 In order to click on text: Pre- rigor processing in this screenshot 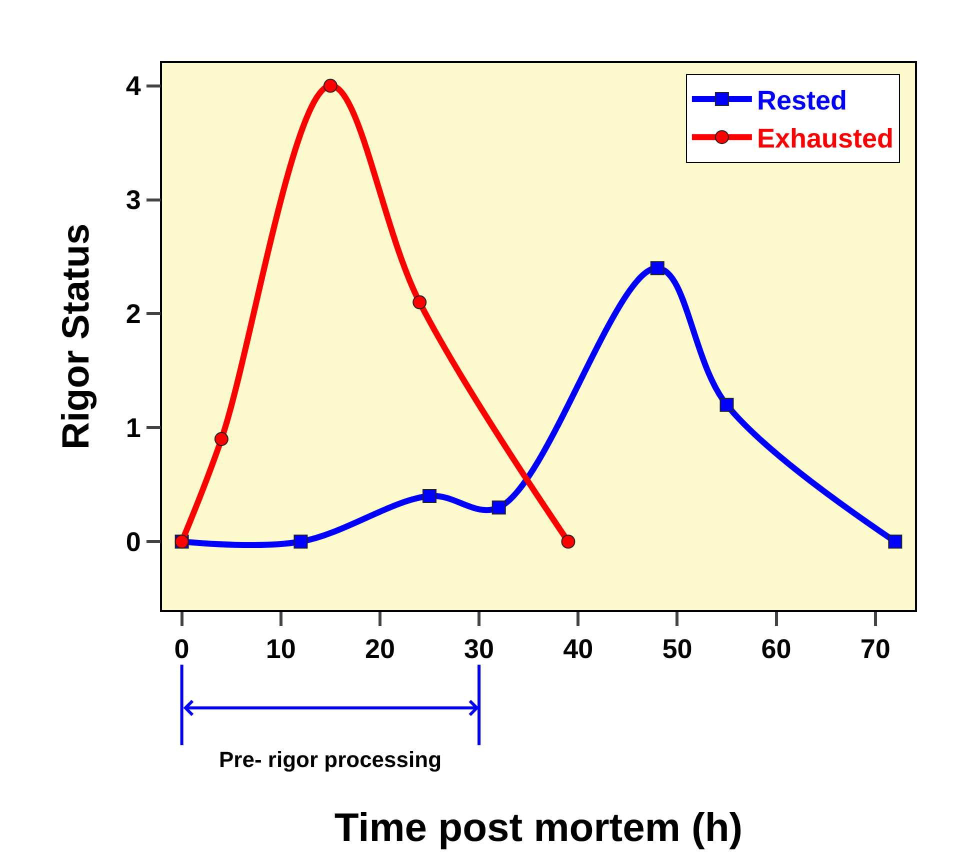, I will do `click(330, 759)`.